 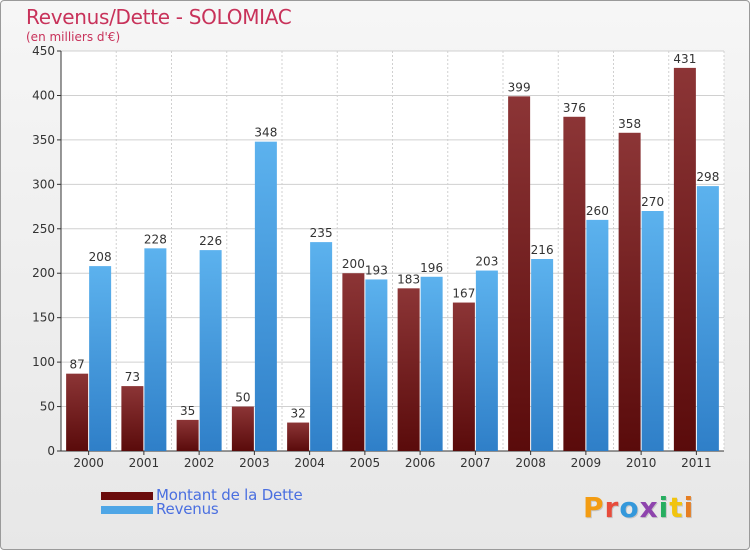 What do you see at coordinates (155, 239) in the screenshot?
I see `data-label-revenus: 228` at bounding box center [155, 239].